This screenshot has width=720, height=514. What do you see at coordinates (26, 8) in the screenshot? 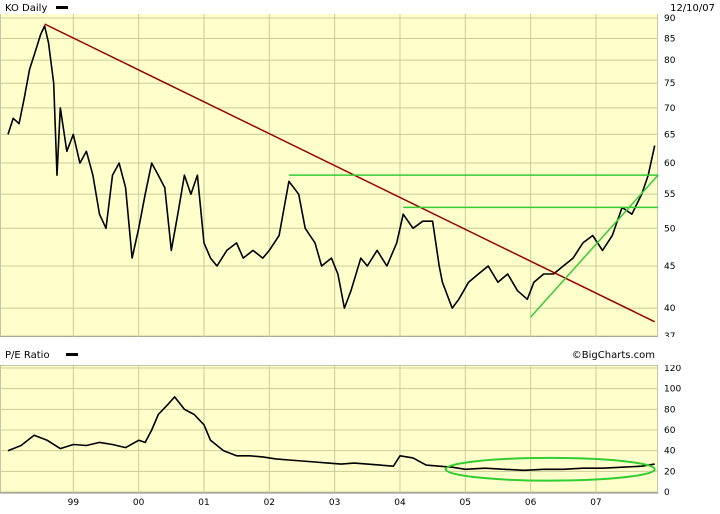
I see `chart-title: KO Daily` at bounding box center [26, 8].